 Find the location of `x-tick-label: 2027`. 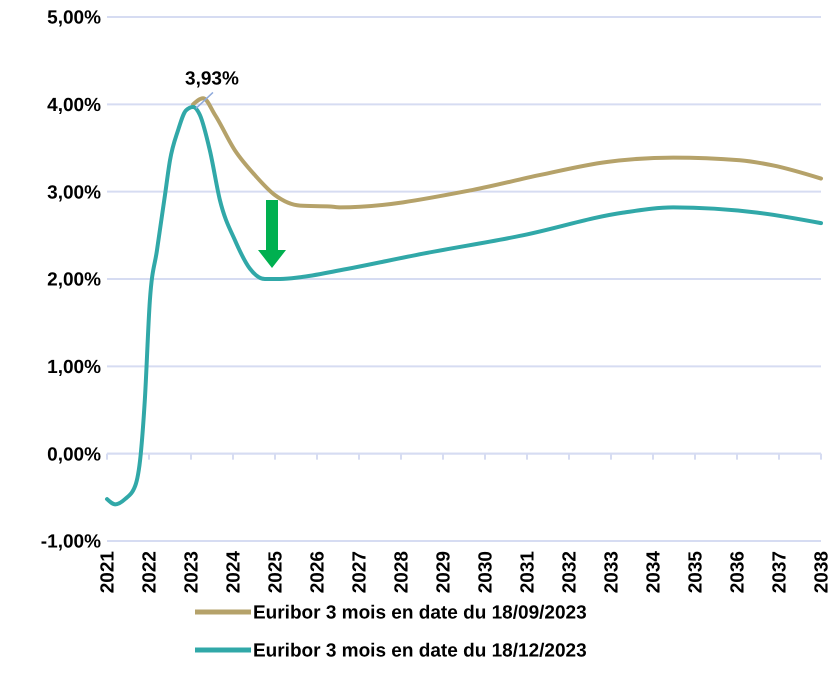

x-tick-label: 2027 is located at coordinates (360, 572).